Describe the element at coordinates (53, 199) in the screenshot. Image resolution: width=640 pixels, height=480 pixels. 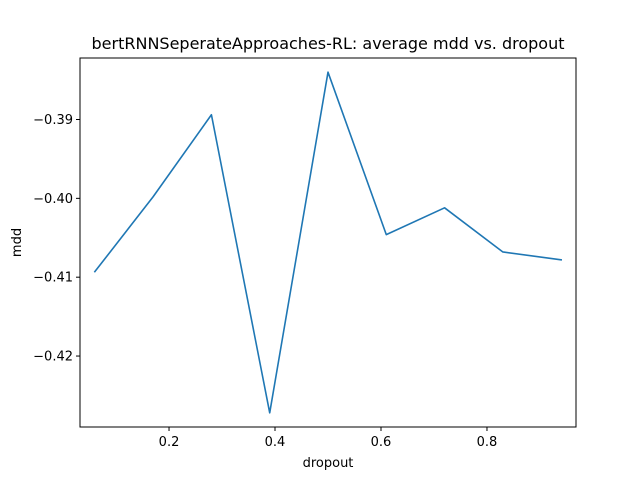
I see `y-tick-label: −0.40` at that location.